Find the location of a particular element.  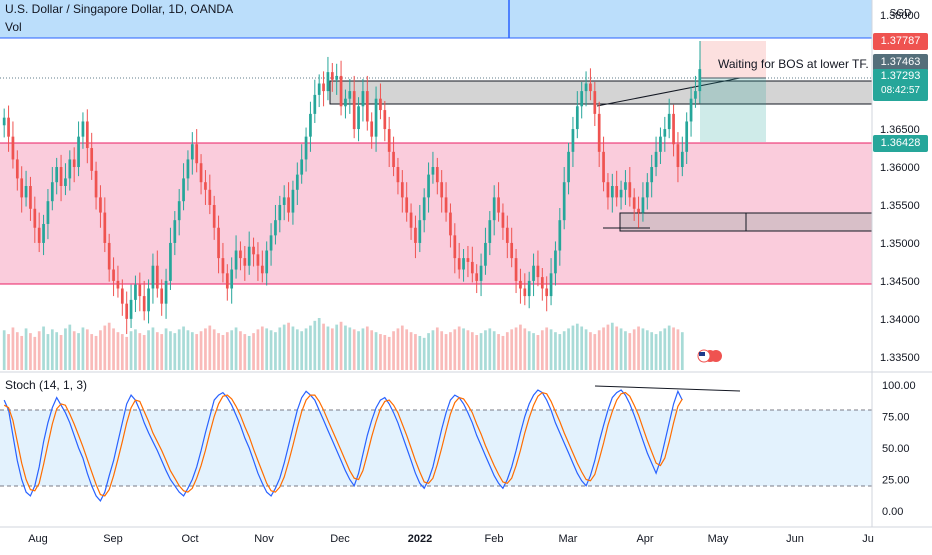

flag-icon is located at coordinates (709, 356).